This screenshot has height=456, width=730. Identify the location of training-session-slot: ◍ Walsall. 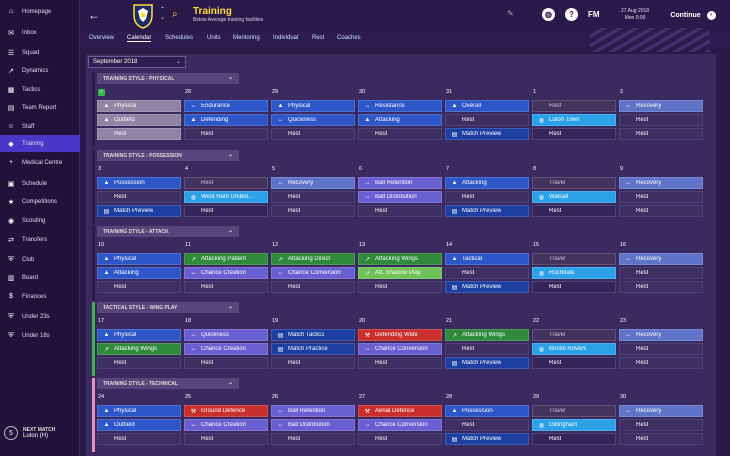
(574, 197).